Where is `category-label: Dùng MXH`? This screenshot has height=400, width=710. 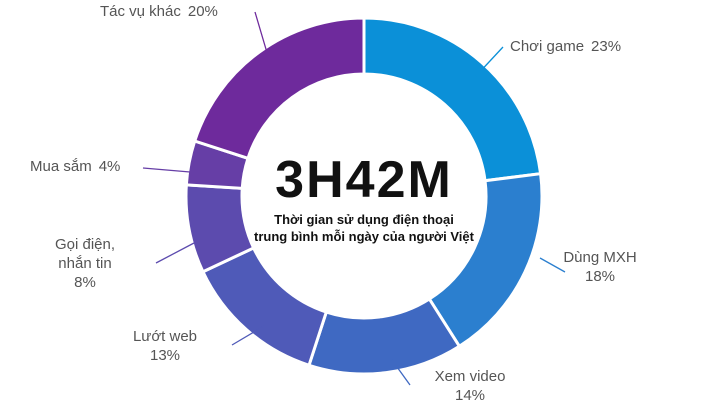 category-label: Dùng MXH is located at coordinates (600, 257).